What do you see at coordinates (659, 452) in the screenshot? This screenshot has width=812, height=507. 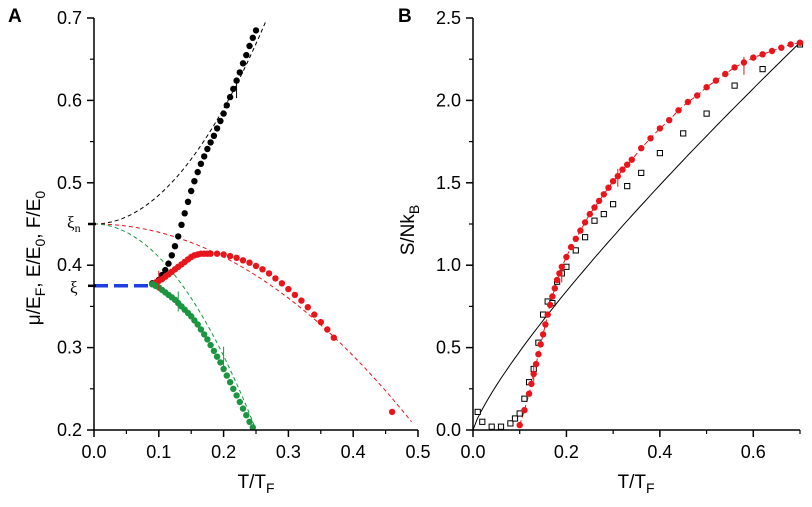 I see `panel-b-x-tick-label: 0.4` at bounding box center [659, 452].